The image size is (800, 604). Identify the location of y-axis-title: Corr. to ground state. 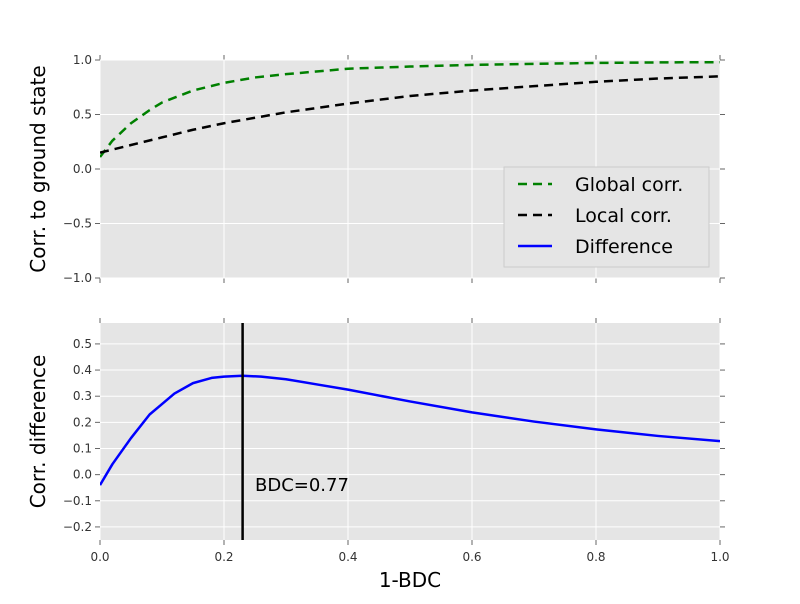
(38, 168).